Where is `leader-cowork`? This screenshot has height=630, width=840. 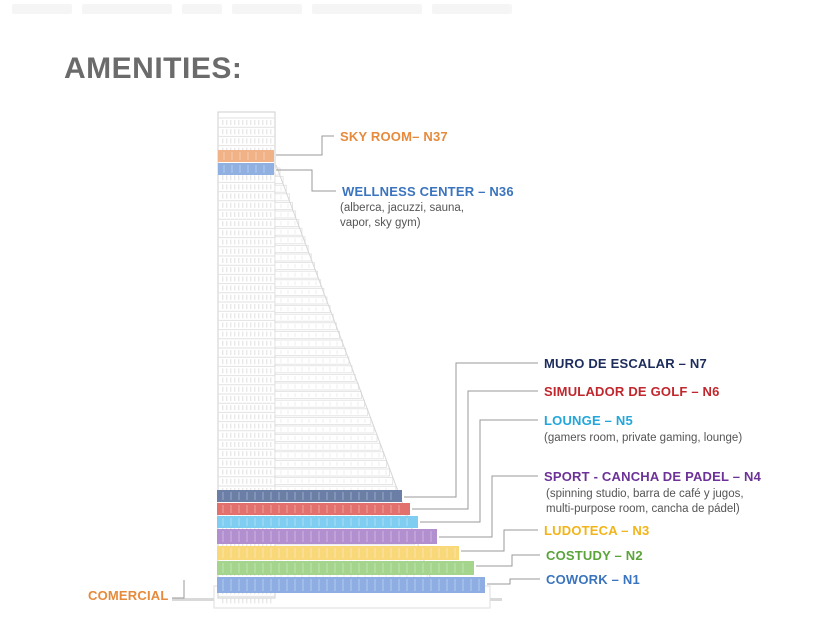 leader-cowork is located at coordinates (513, 581).